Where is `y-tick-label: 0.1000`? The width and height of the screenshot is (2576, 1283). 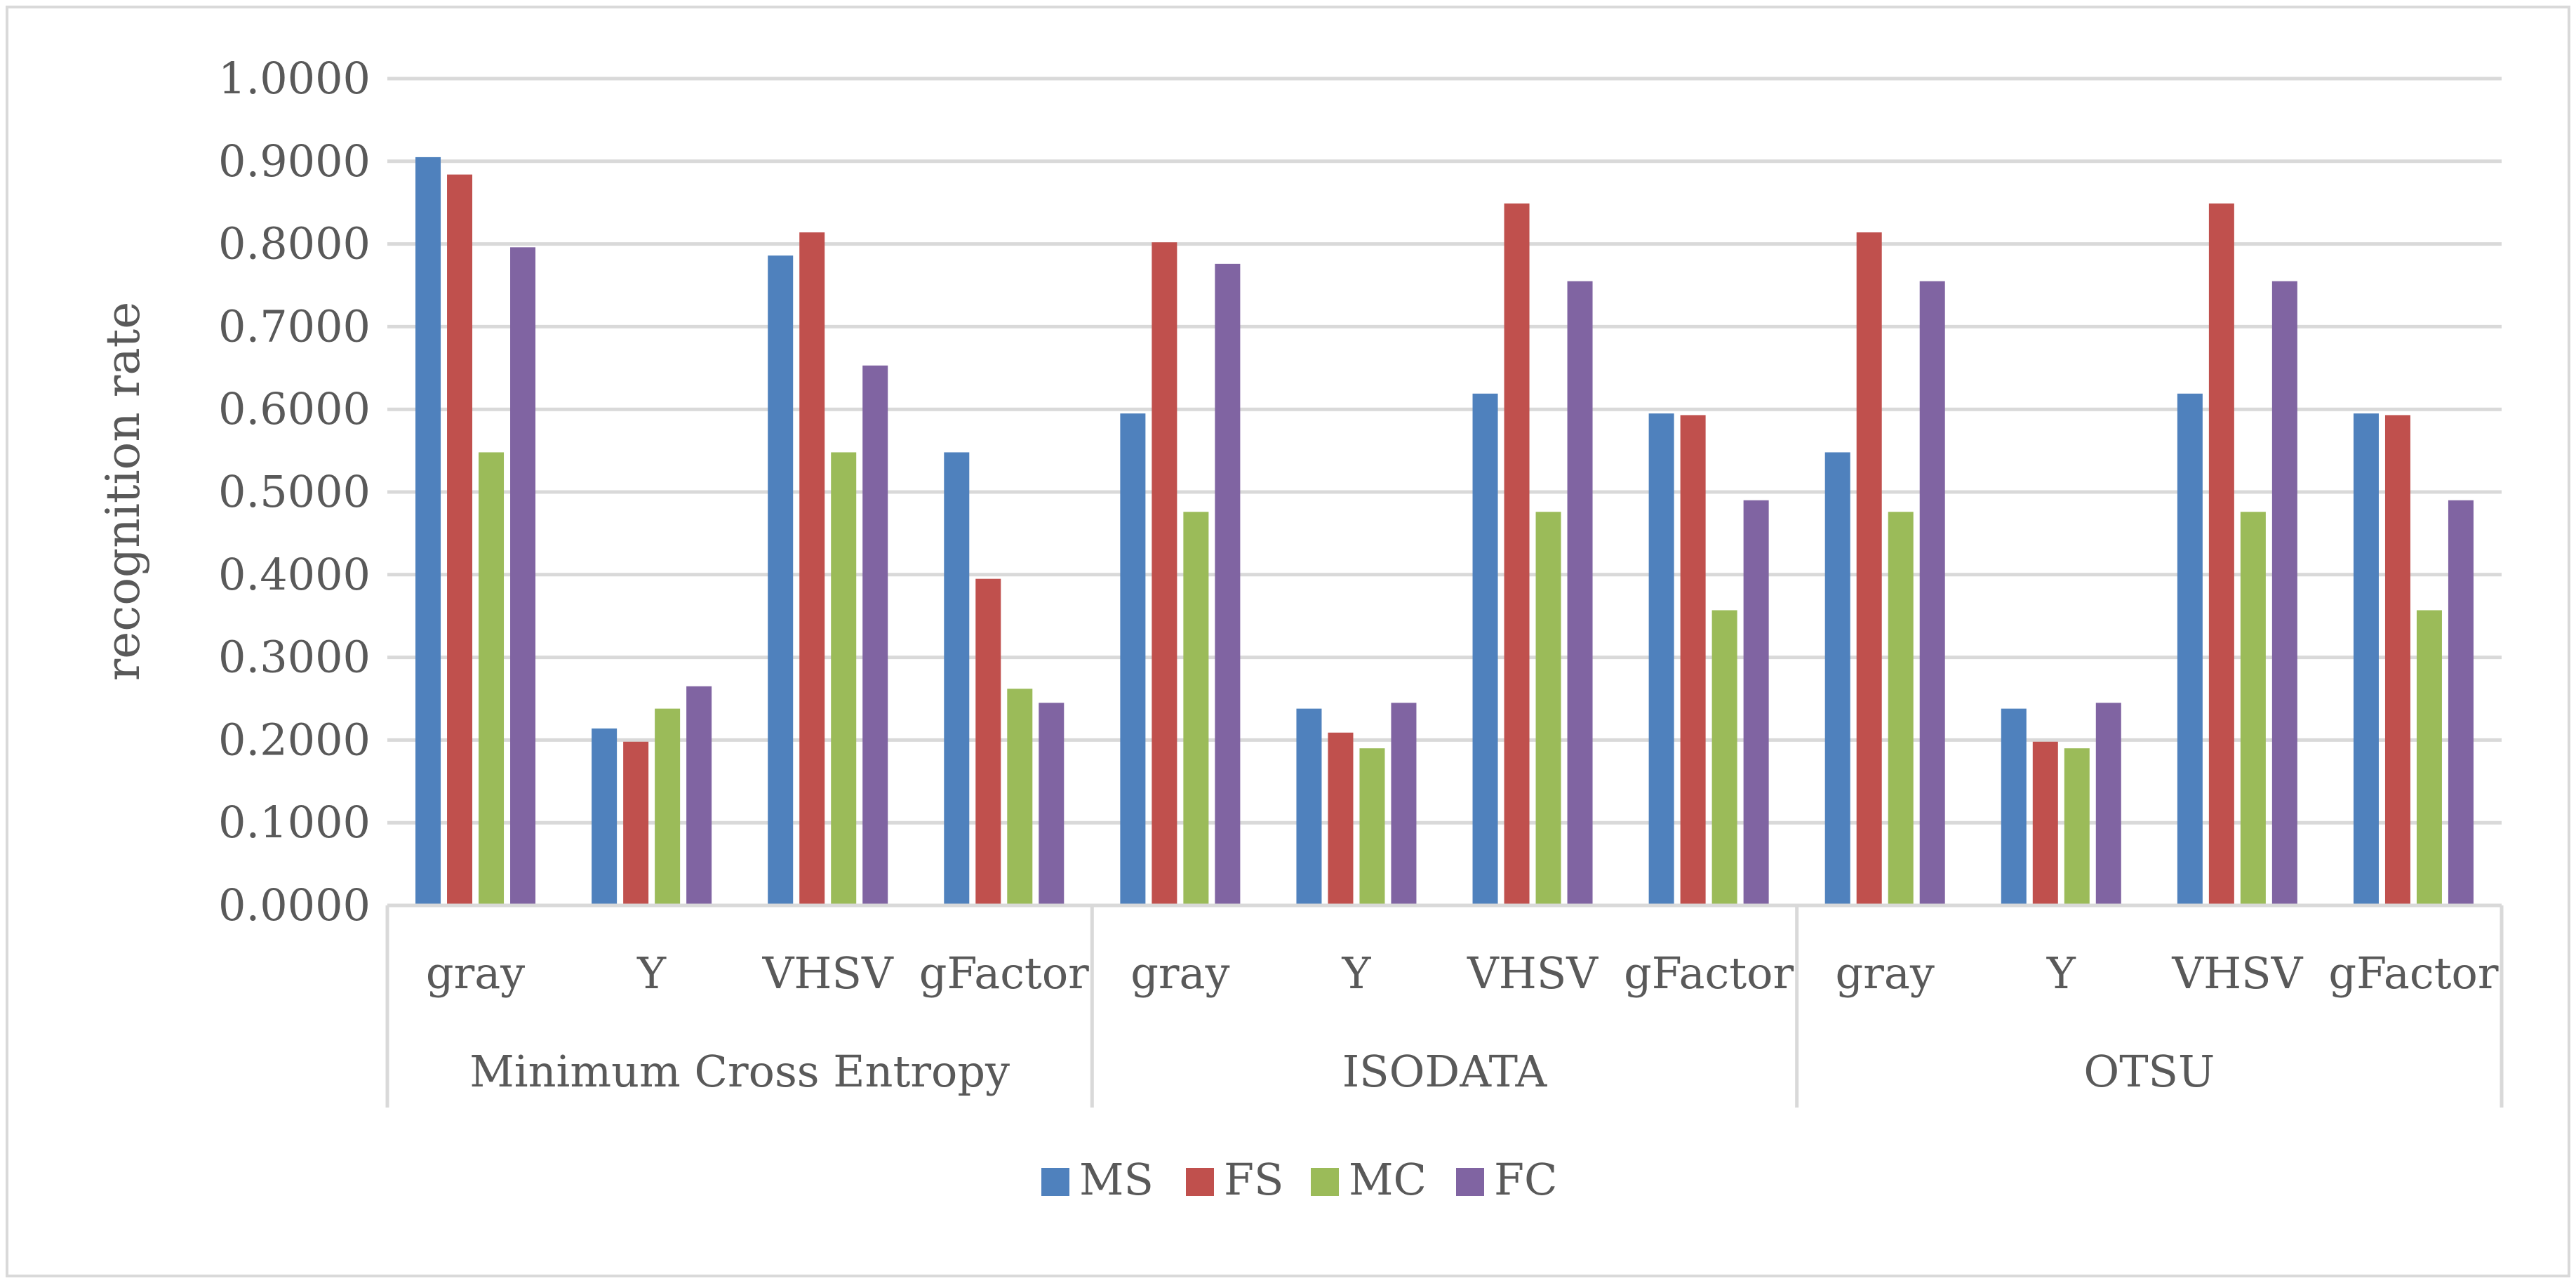
y-tick-label: 0.1000 is located at coordinates (295, 822).